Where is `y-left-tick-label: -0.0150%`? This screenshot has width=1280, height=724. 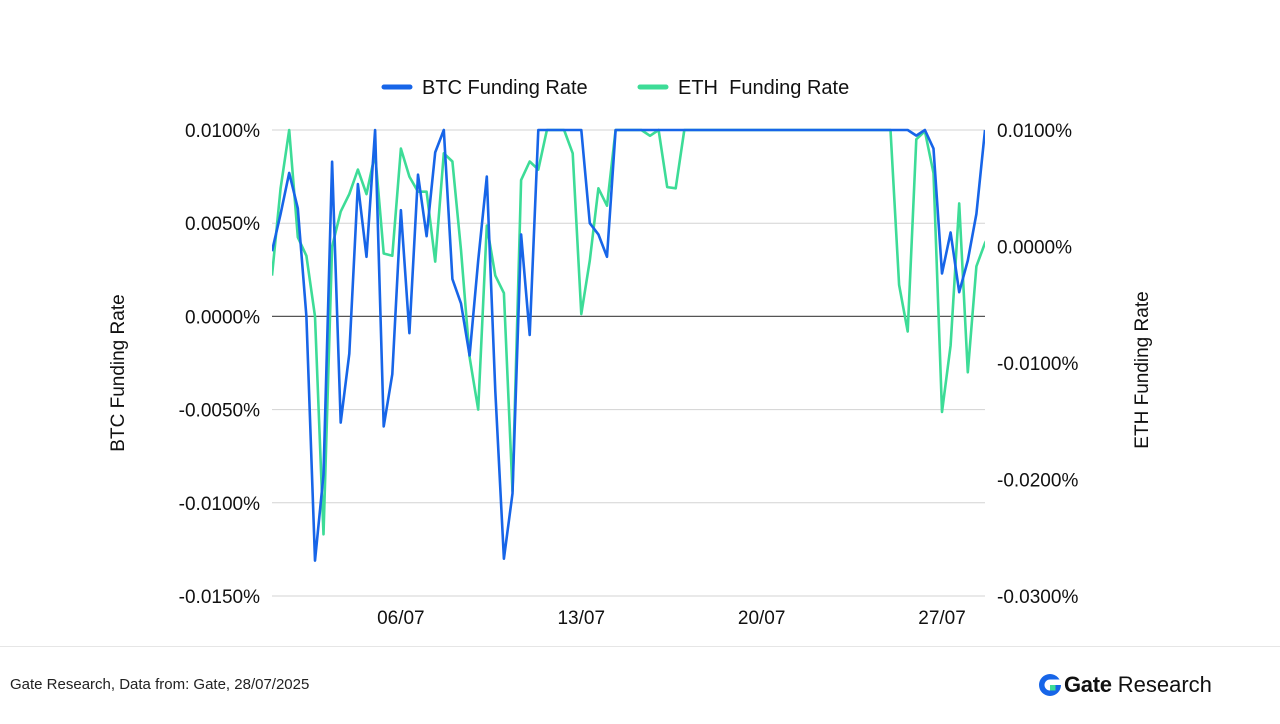 y-left-tick-label: -0.0150% is located at coordinates (219, 597).